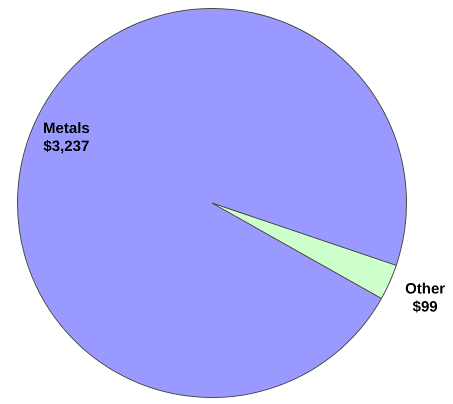 Image resolution: width=453 pixels, height=404 pixels. I want to click on data-label: $99, so click(425, 307).